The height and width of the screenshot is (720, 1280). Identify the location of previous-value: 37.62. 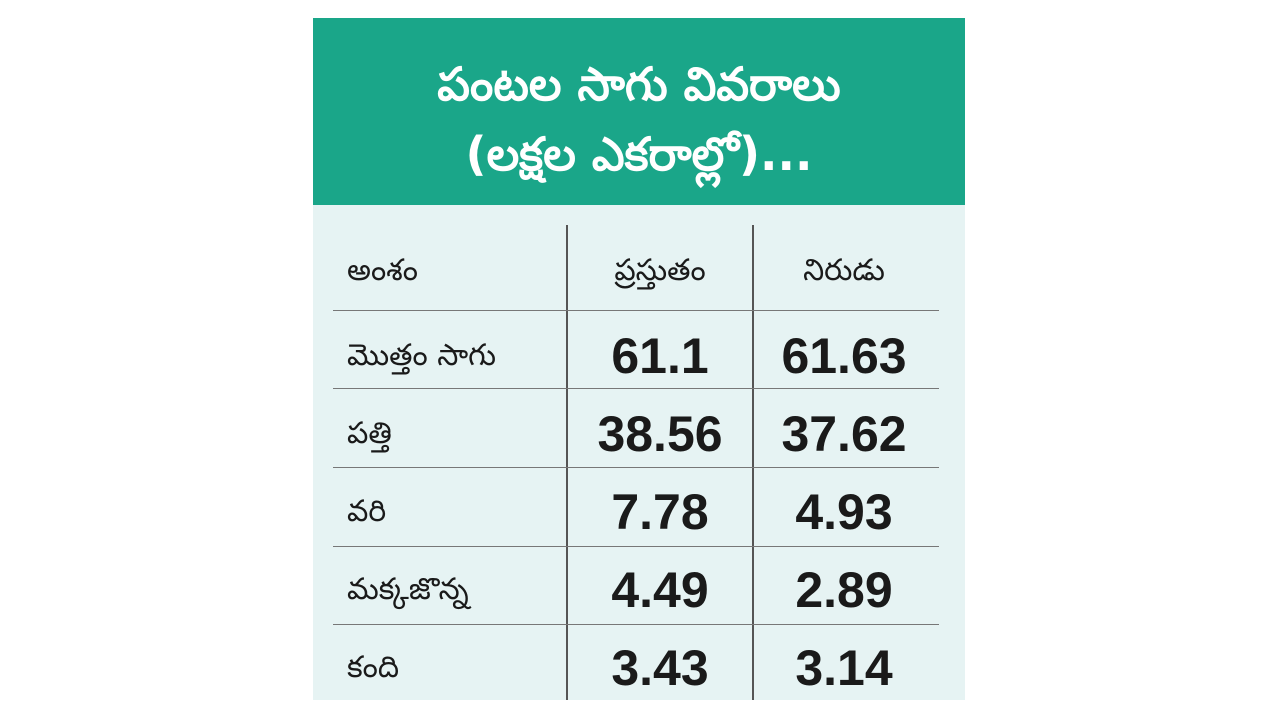
(844, 434).